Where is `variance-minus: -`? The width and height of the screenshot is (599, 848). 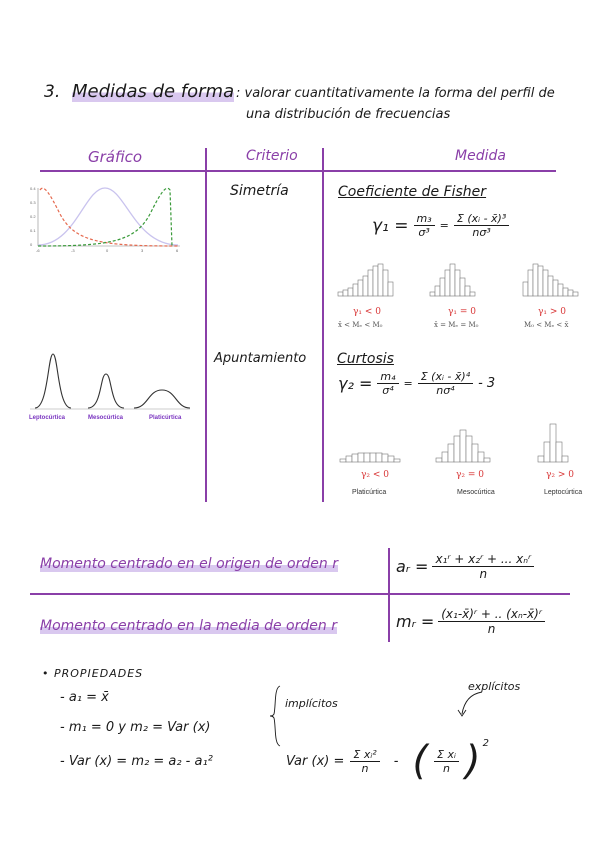 variance-minus: - is located at coordinates (396, 761).